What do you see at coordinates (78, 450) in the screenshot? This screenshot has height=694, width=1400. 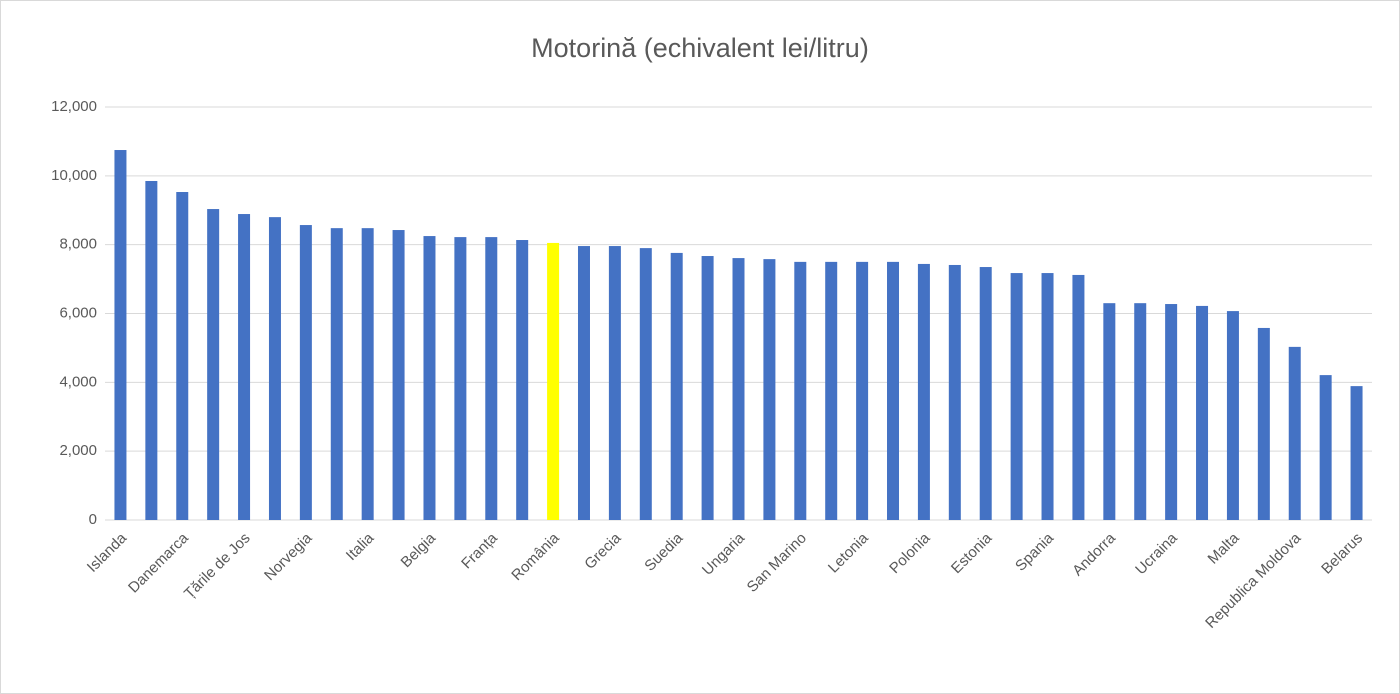 I see `y-tick-label: 2,000` at bounding box center [78, 450].